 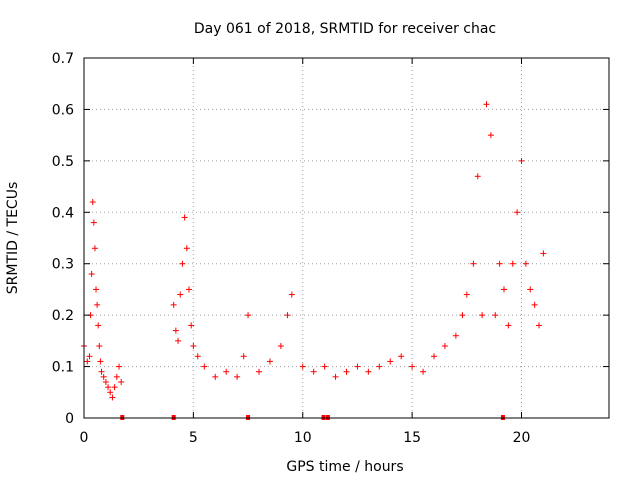 I want to click on y-tick-label: 0.6, so click(x=63, y=110).